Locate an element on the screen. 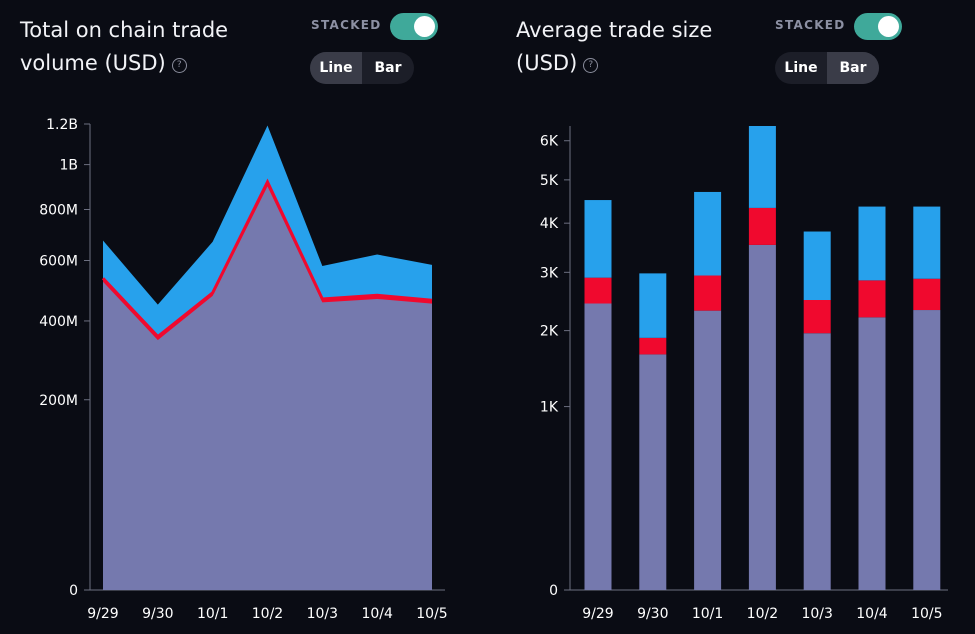 The image size is (975, 634). avg-trade-size-title-text: Average trade size (USD) is located at coordinates (614, 46).